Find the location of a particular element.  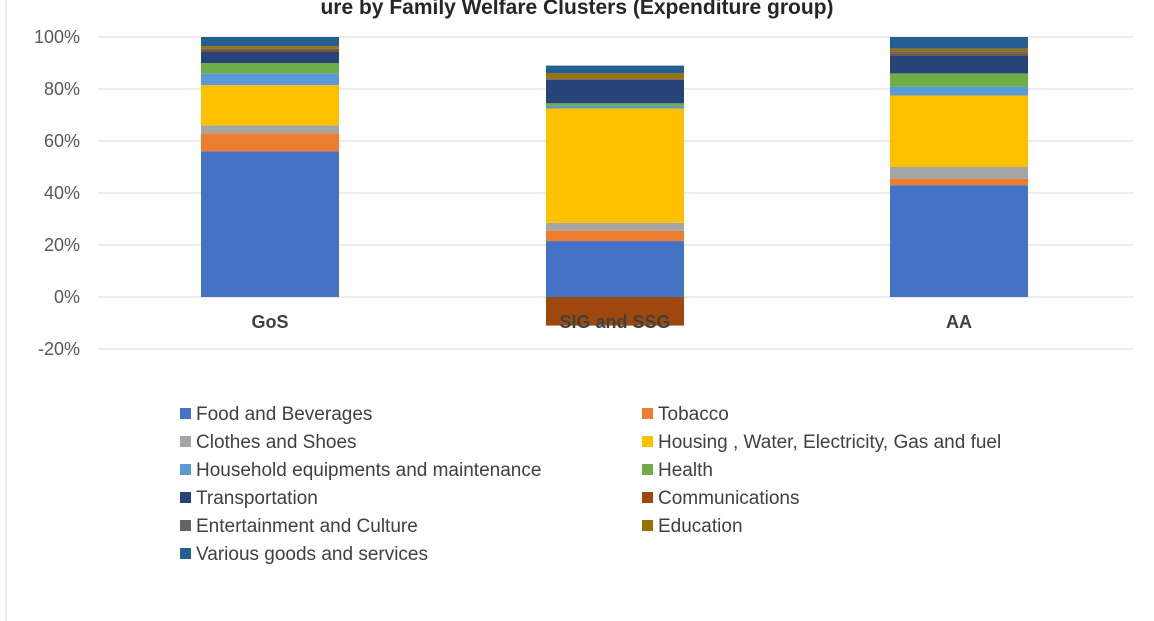

legend-label: Food and Beverages is located at coordinates (284, 414).